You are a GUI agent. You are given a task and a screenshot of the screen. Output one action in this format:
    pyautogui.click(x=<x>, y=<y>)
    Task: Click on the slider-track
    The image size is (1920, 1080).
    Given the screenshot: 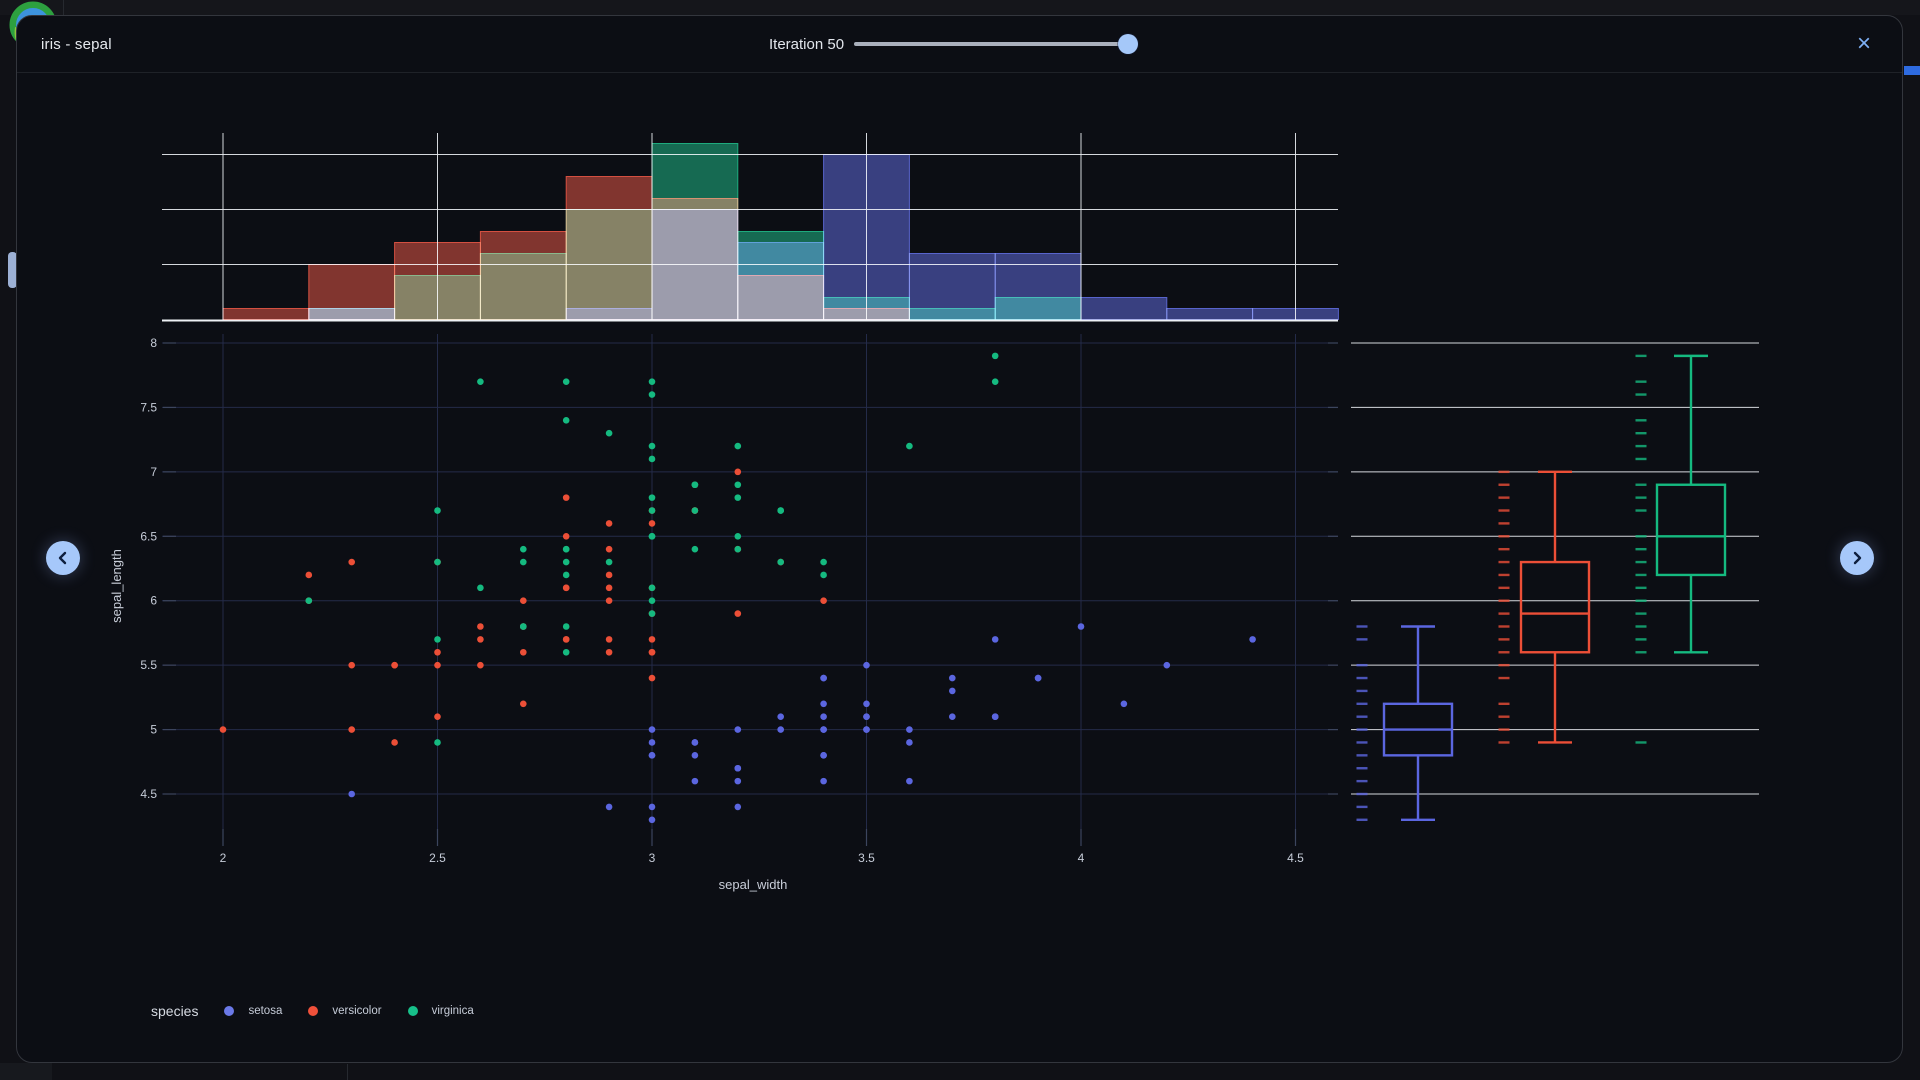 What is the action you would take?
    pyautogui.click(x=995, y=44)
    